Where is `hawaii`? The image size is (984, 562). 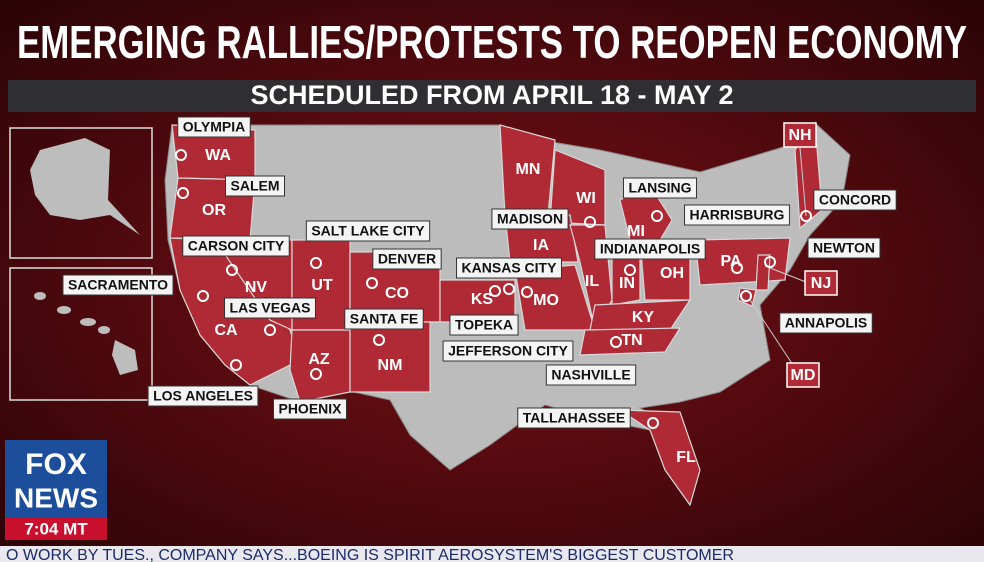
hawaii is located at coordinates (86, 333).